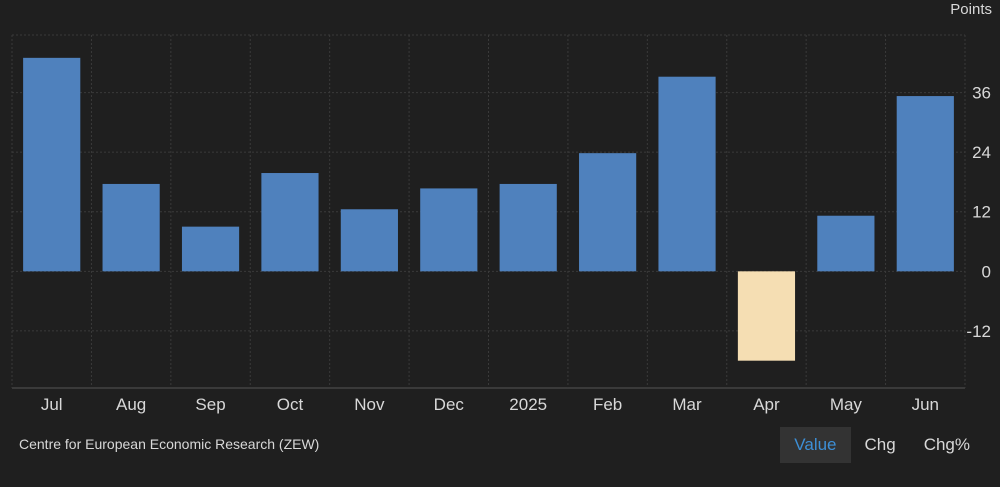  I want to click on bar-sep, so click(210, 249).